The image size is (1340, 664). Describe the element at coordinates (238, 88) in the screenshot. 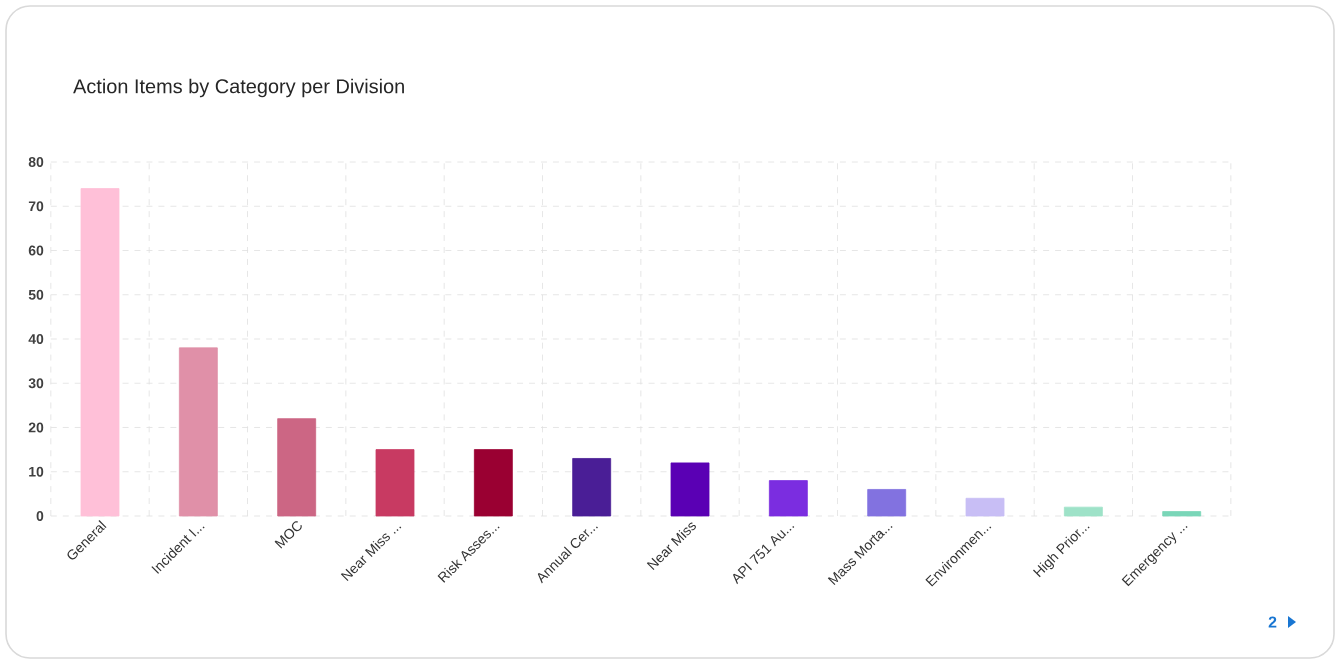

I see `chart-title: Action Items by Category per Division` at that location.